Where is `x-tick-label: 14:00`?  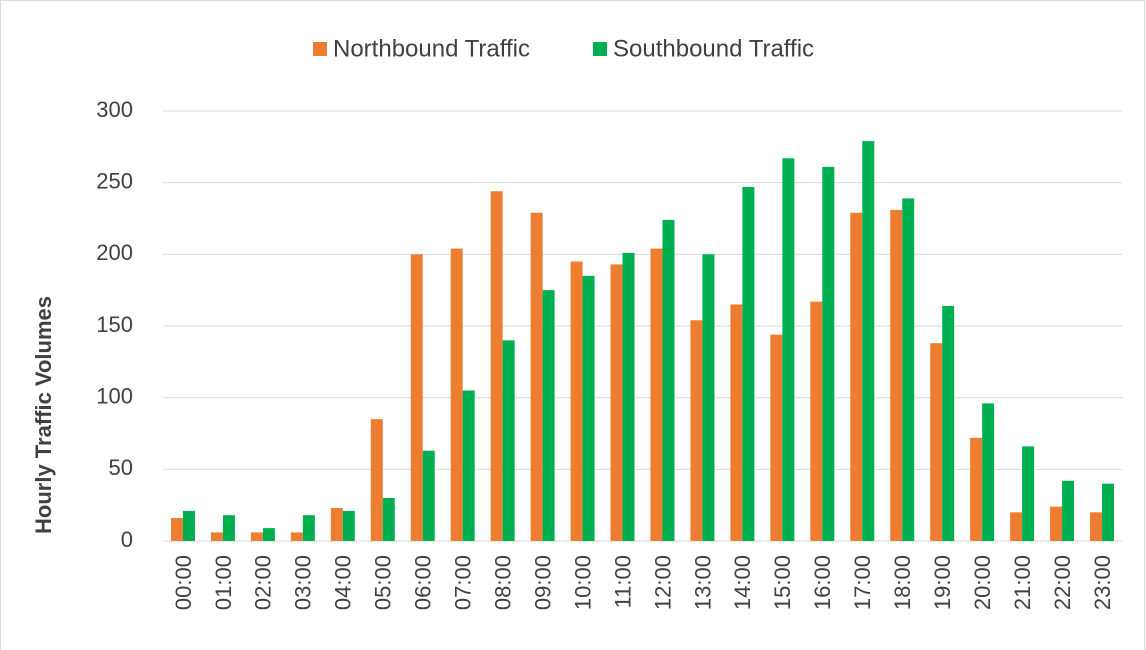
x-tick-label: 14:00 is located at coordinates (742, 582).